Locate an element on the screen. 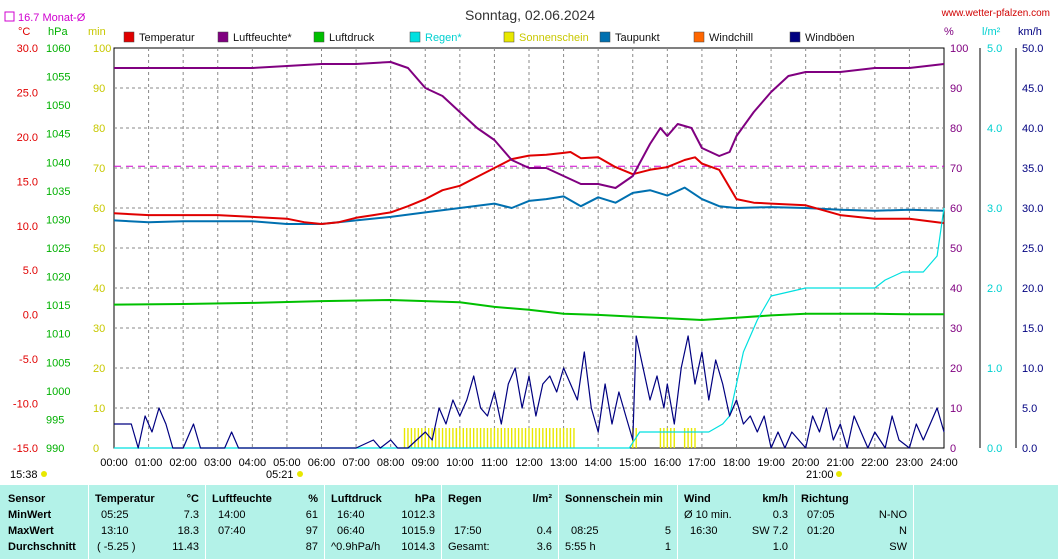  stats-wind-min-time: Ø 10 min. is located at coordinates (708, 515).